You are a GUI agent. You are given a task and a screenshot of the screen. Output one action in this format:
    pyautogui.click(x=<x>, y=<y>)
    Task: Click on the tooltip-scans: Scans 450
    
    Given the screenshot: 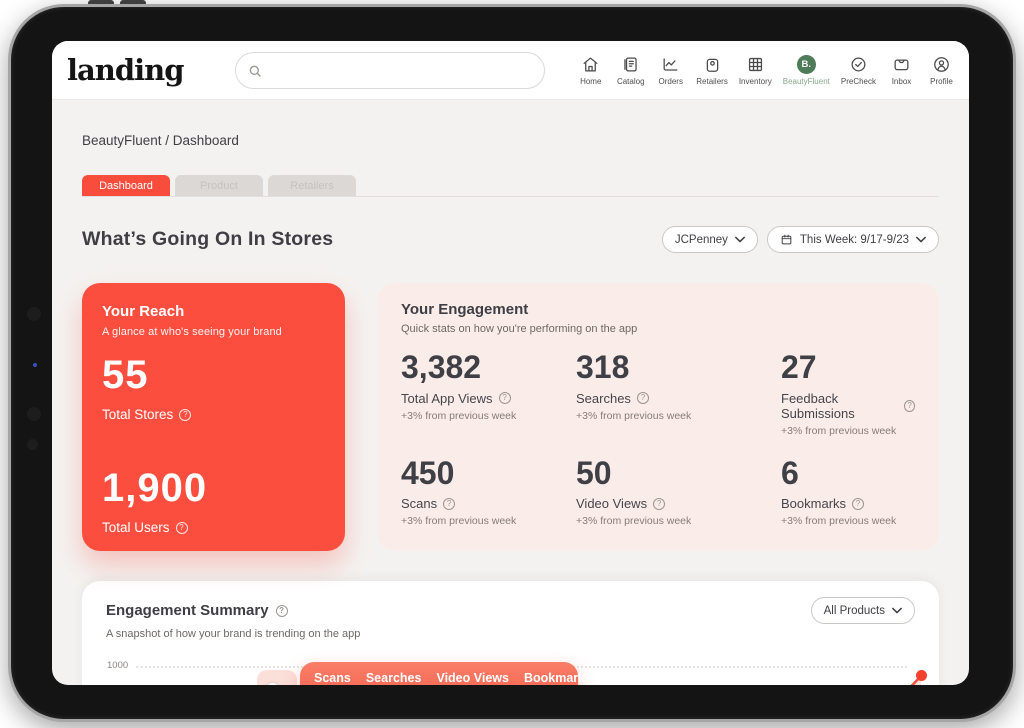 What is the action you would take?
    pyautogui.click(x=332, y=678)
    